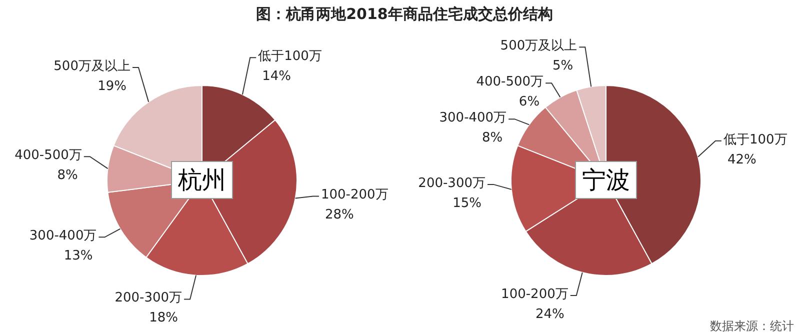 The height and width of the screenshot is (335, 809). What do you see at coordinates (563, 66) in the screenshot?
I see `data-label: 5%` at bounding box center [563, 66].